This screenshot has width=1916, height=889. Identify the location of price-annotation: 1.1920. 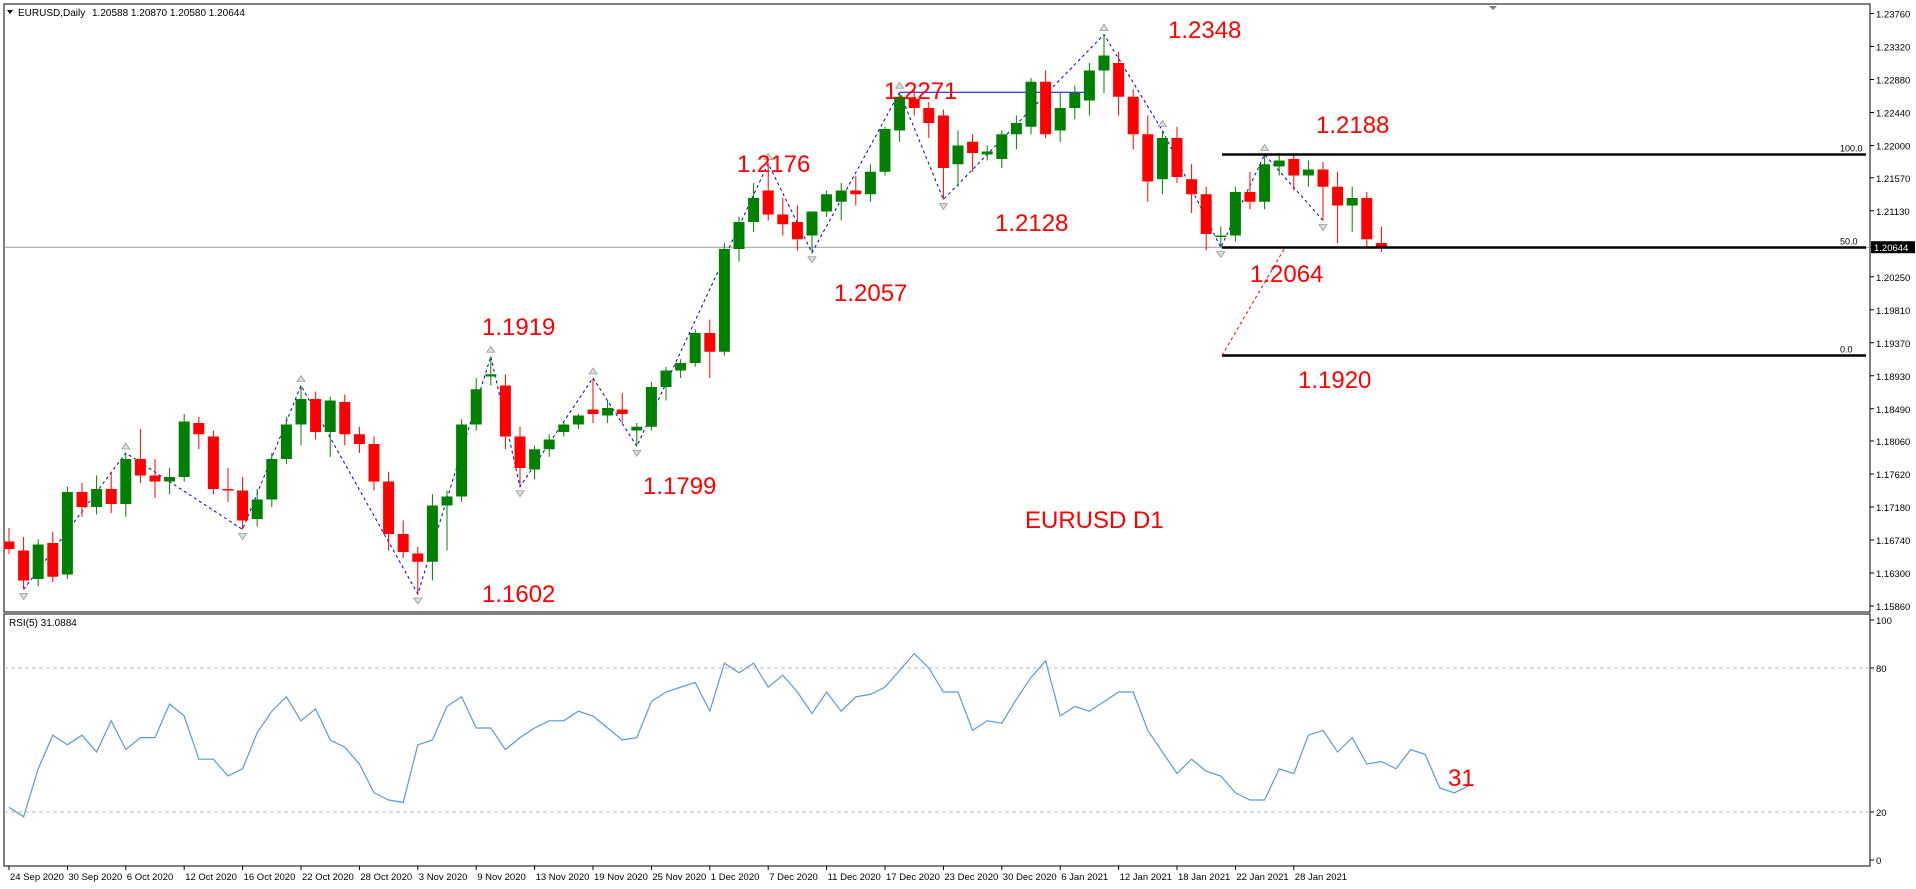
(1334, 380).